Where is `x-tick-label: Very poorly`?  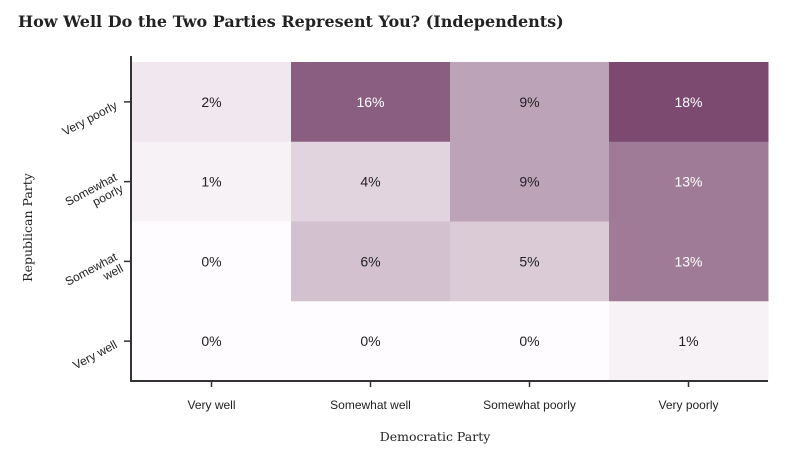
x-tick-label: Very poorly is located at coordinates (688, 405).